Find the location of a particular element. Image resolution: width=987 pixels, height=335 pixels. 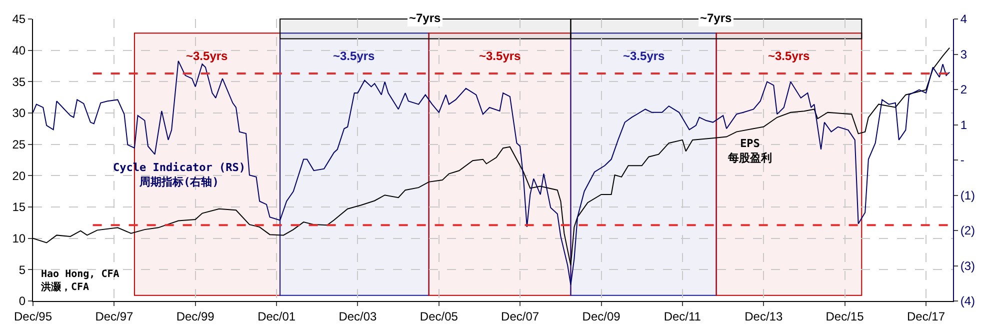

x-tick-label: Dec/01 is located at coordinates (277, 316).